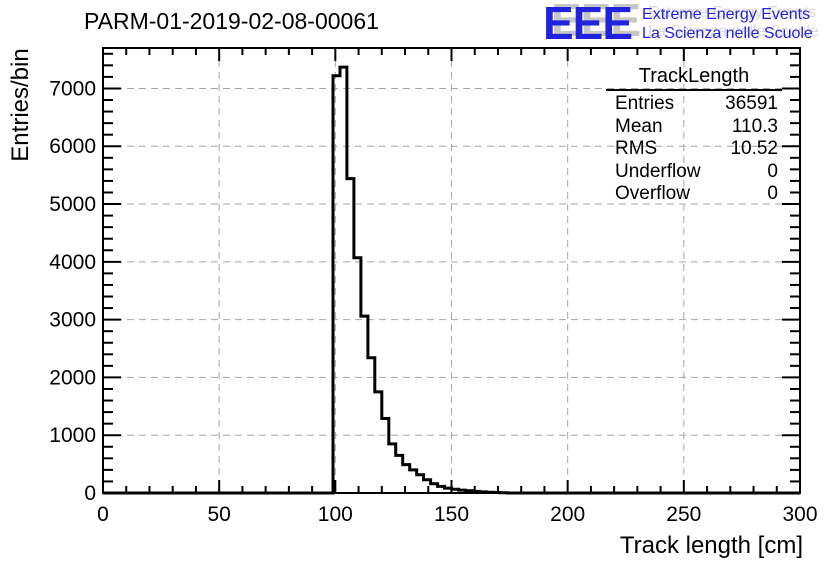 Image resolution: width=836 pixels, height=572 pixels. Describe the element at coordinates (72, 435) in the screenshot. I see `y-tick-label: 1000` at that location.